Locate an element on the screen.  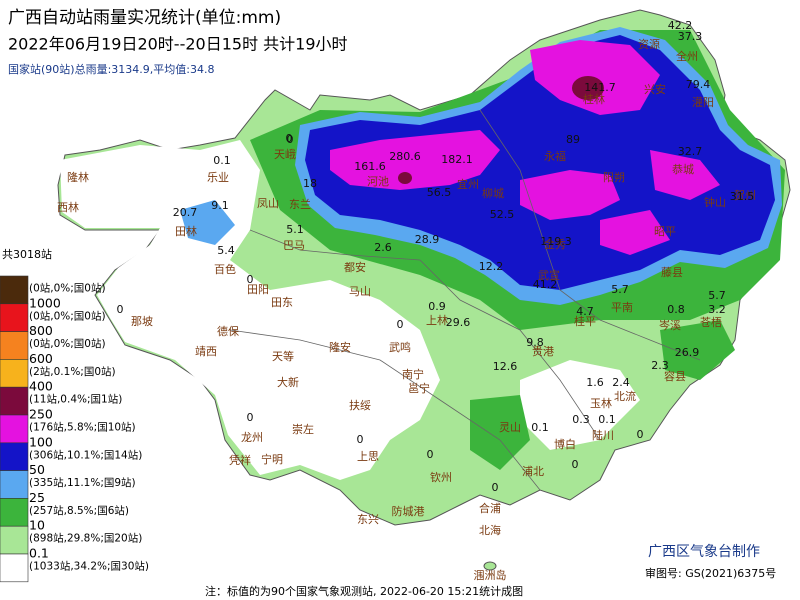
legend-count: (257站,8.5%;国6站) is located at coordinates (79, 510).